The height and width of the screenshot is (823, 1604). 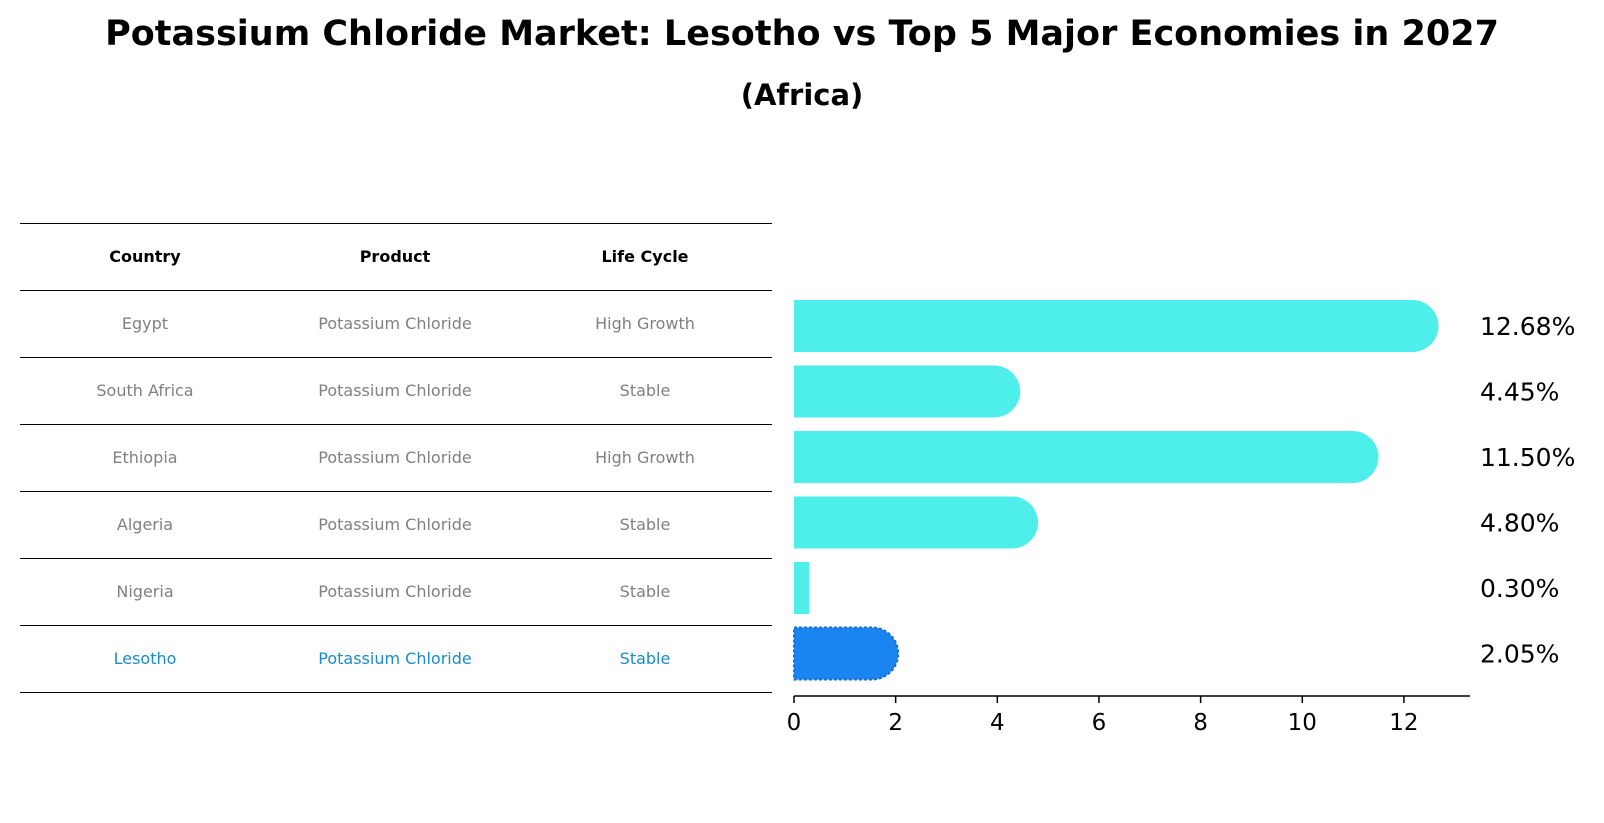 What do you see at coordinates (1403, 723) in the screenshot?
I see `x-tick-label: 12` at bounding box center [1403, 723].